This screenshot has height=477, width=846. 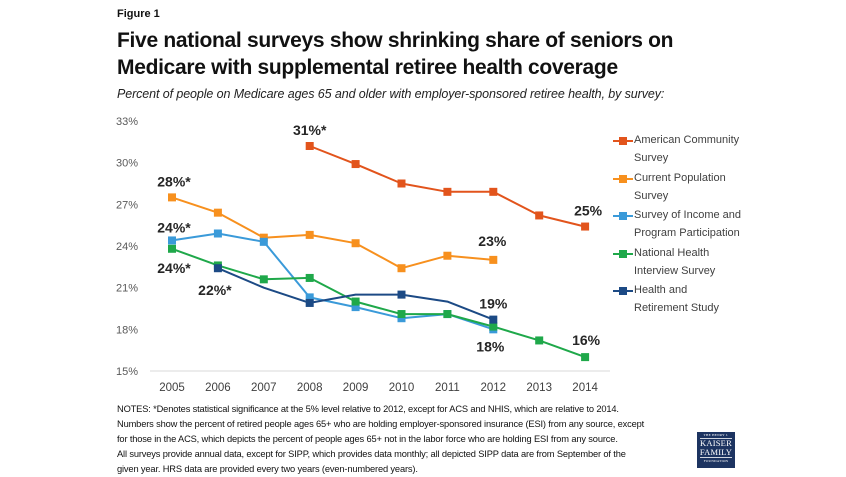 What do you see at coordinates (127, 372) in the screenshot?
I see `y-tick-label: 15%` at bounding box center [127, 372].